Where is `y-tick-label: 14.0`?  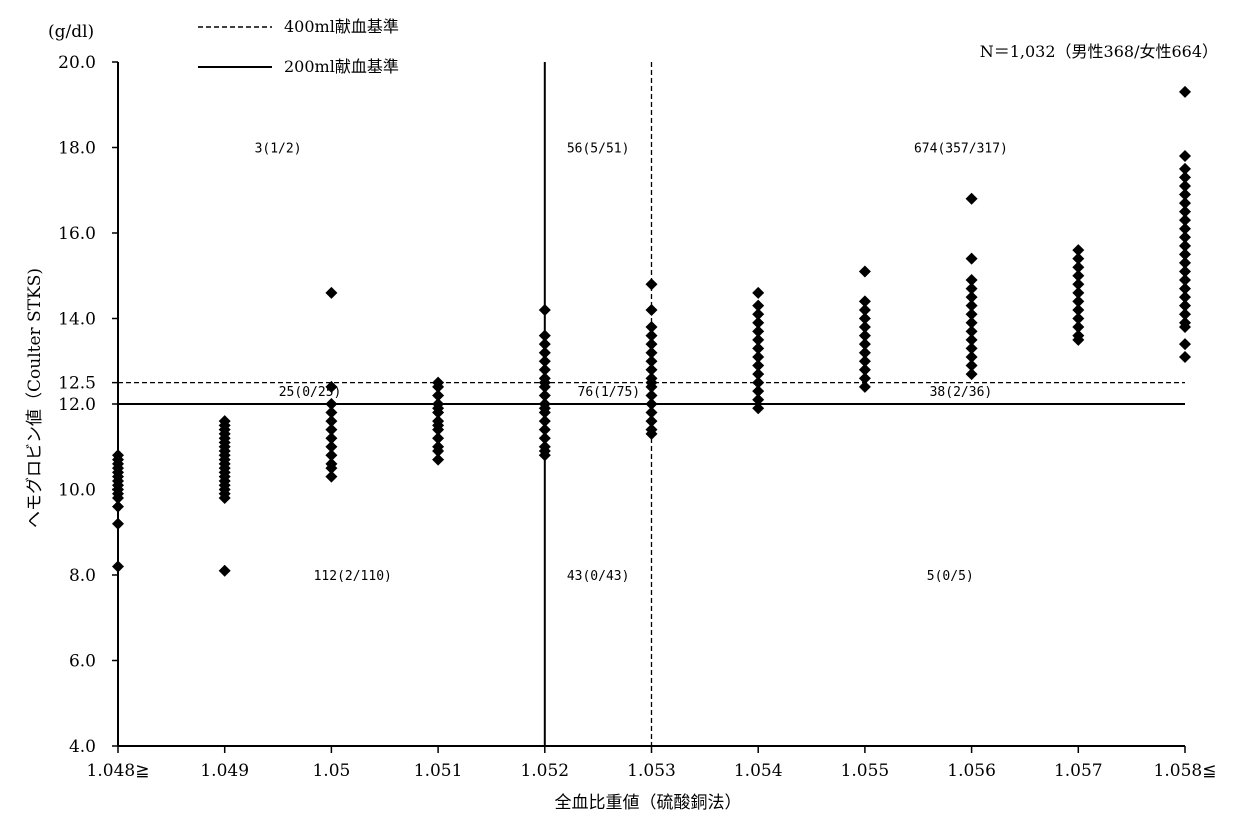
y-tick-label: 14.0 is located at coordinates (77, 320).